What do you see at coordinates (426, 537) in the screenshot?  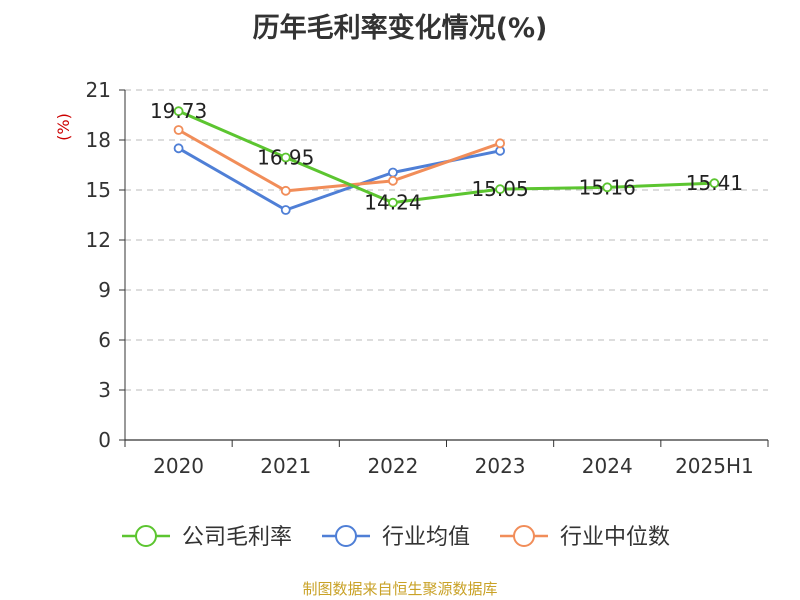 I see `legend-label: 行业均值` at bounding box center [426, 537].